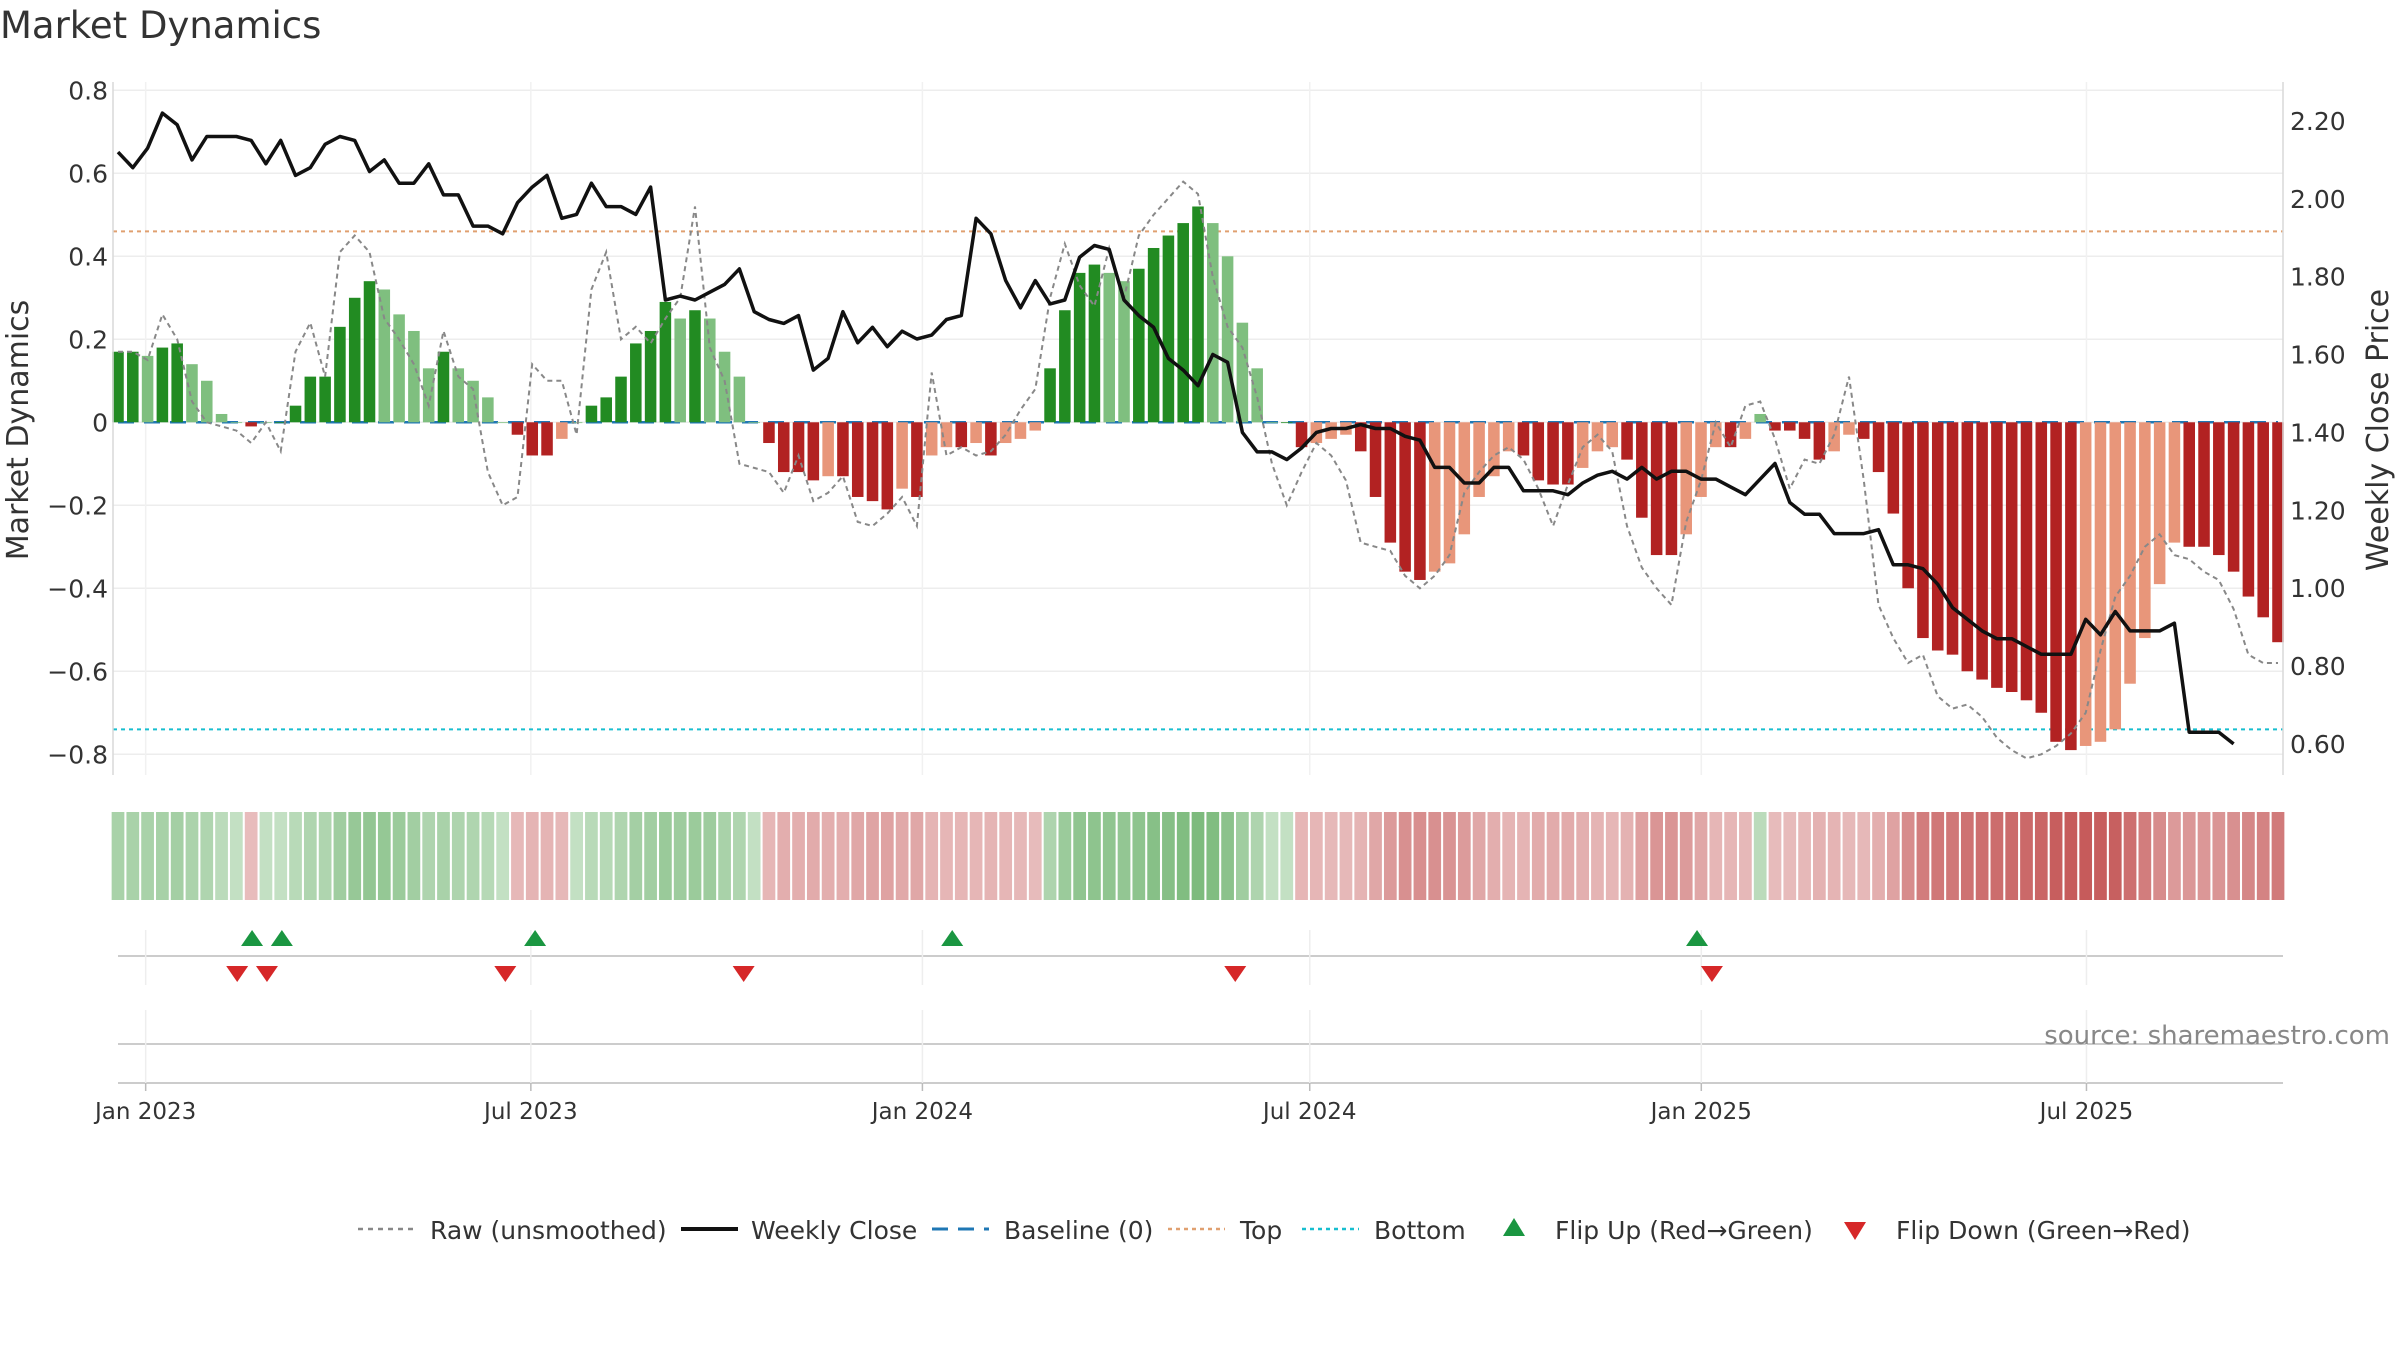 This screenshot has height=1350, width=2400. I want to click on y-tick-label-left: 0.2, so click(88, 339).